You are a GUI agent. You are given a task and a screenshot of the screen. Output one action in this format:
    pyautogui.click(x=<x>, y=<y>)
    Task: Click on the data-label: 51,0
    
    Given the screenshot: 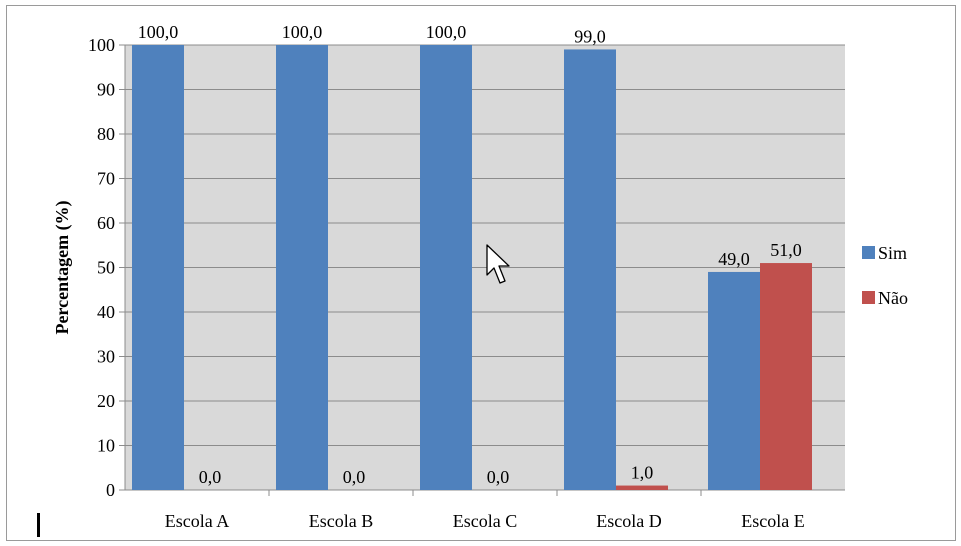 What is the action you would take?
    pyautogui.click(x=786, y=250)
    